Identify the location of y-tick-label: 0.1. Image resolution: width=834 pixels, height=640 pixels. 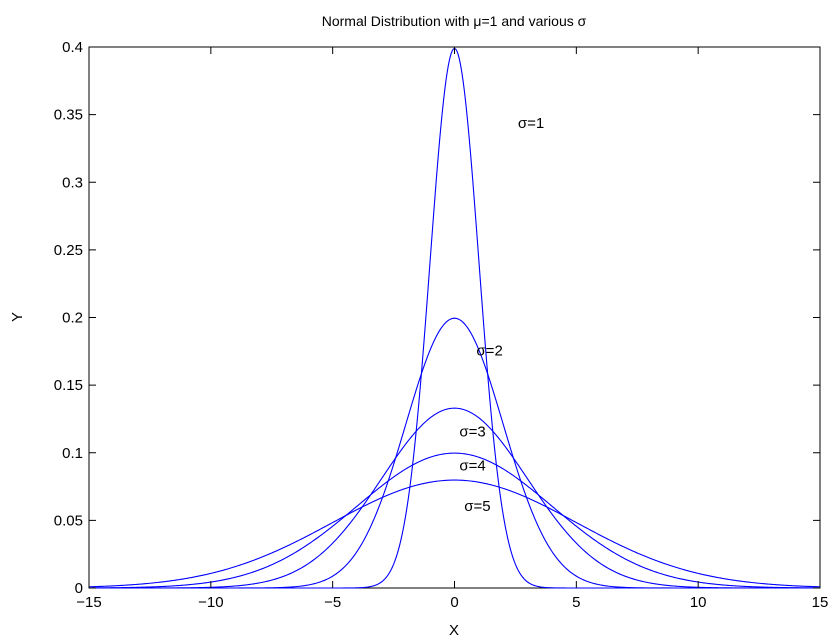
(72, 453).